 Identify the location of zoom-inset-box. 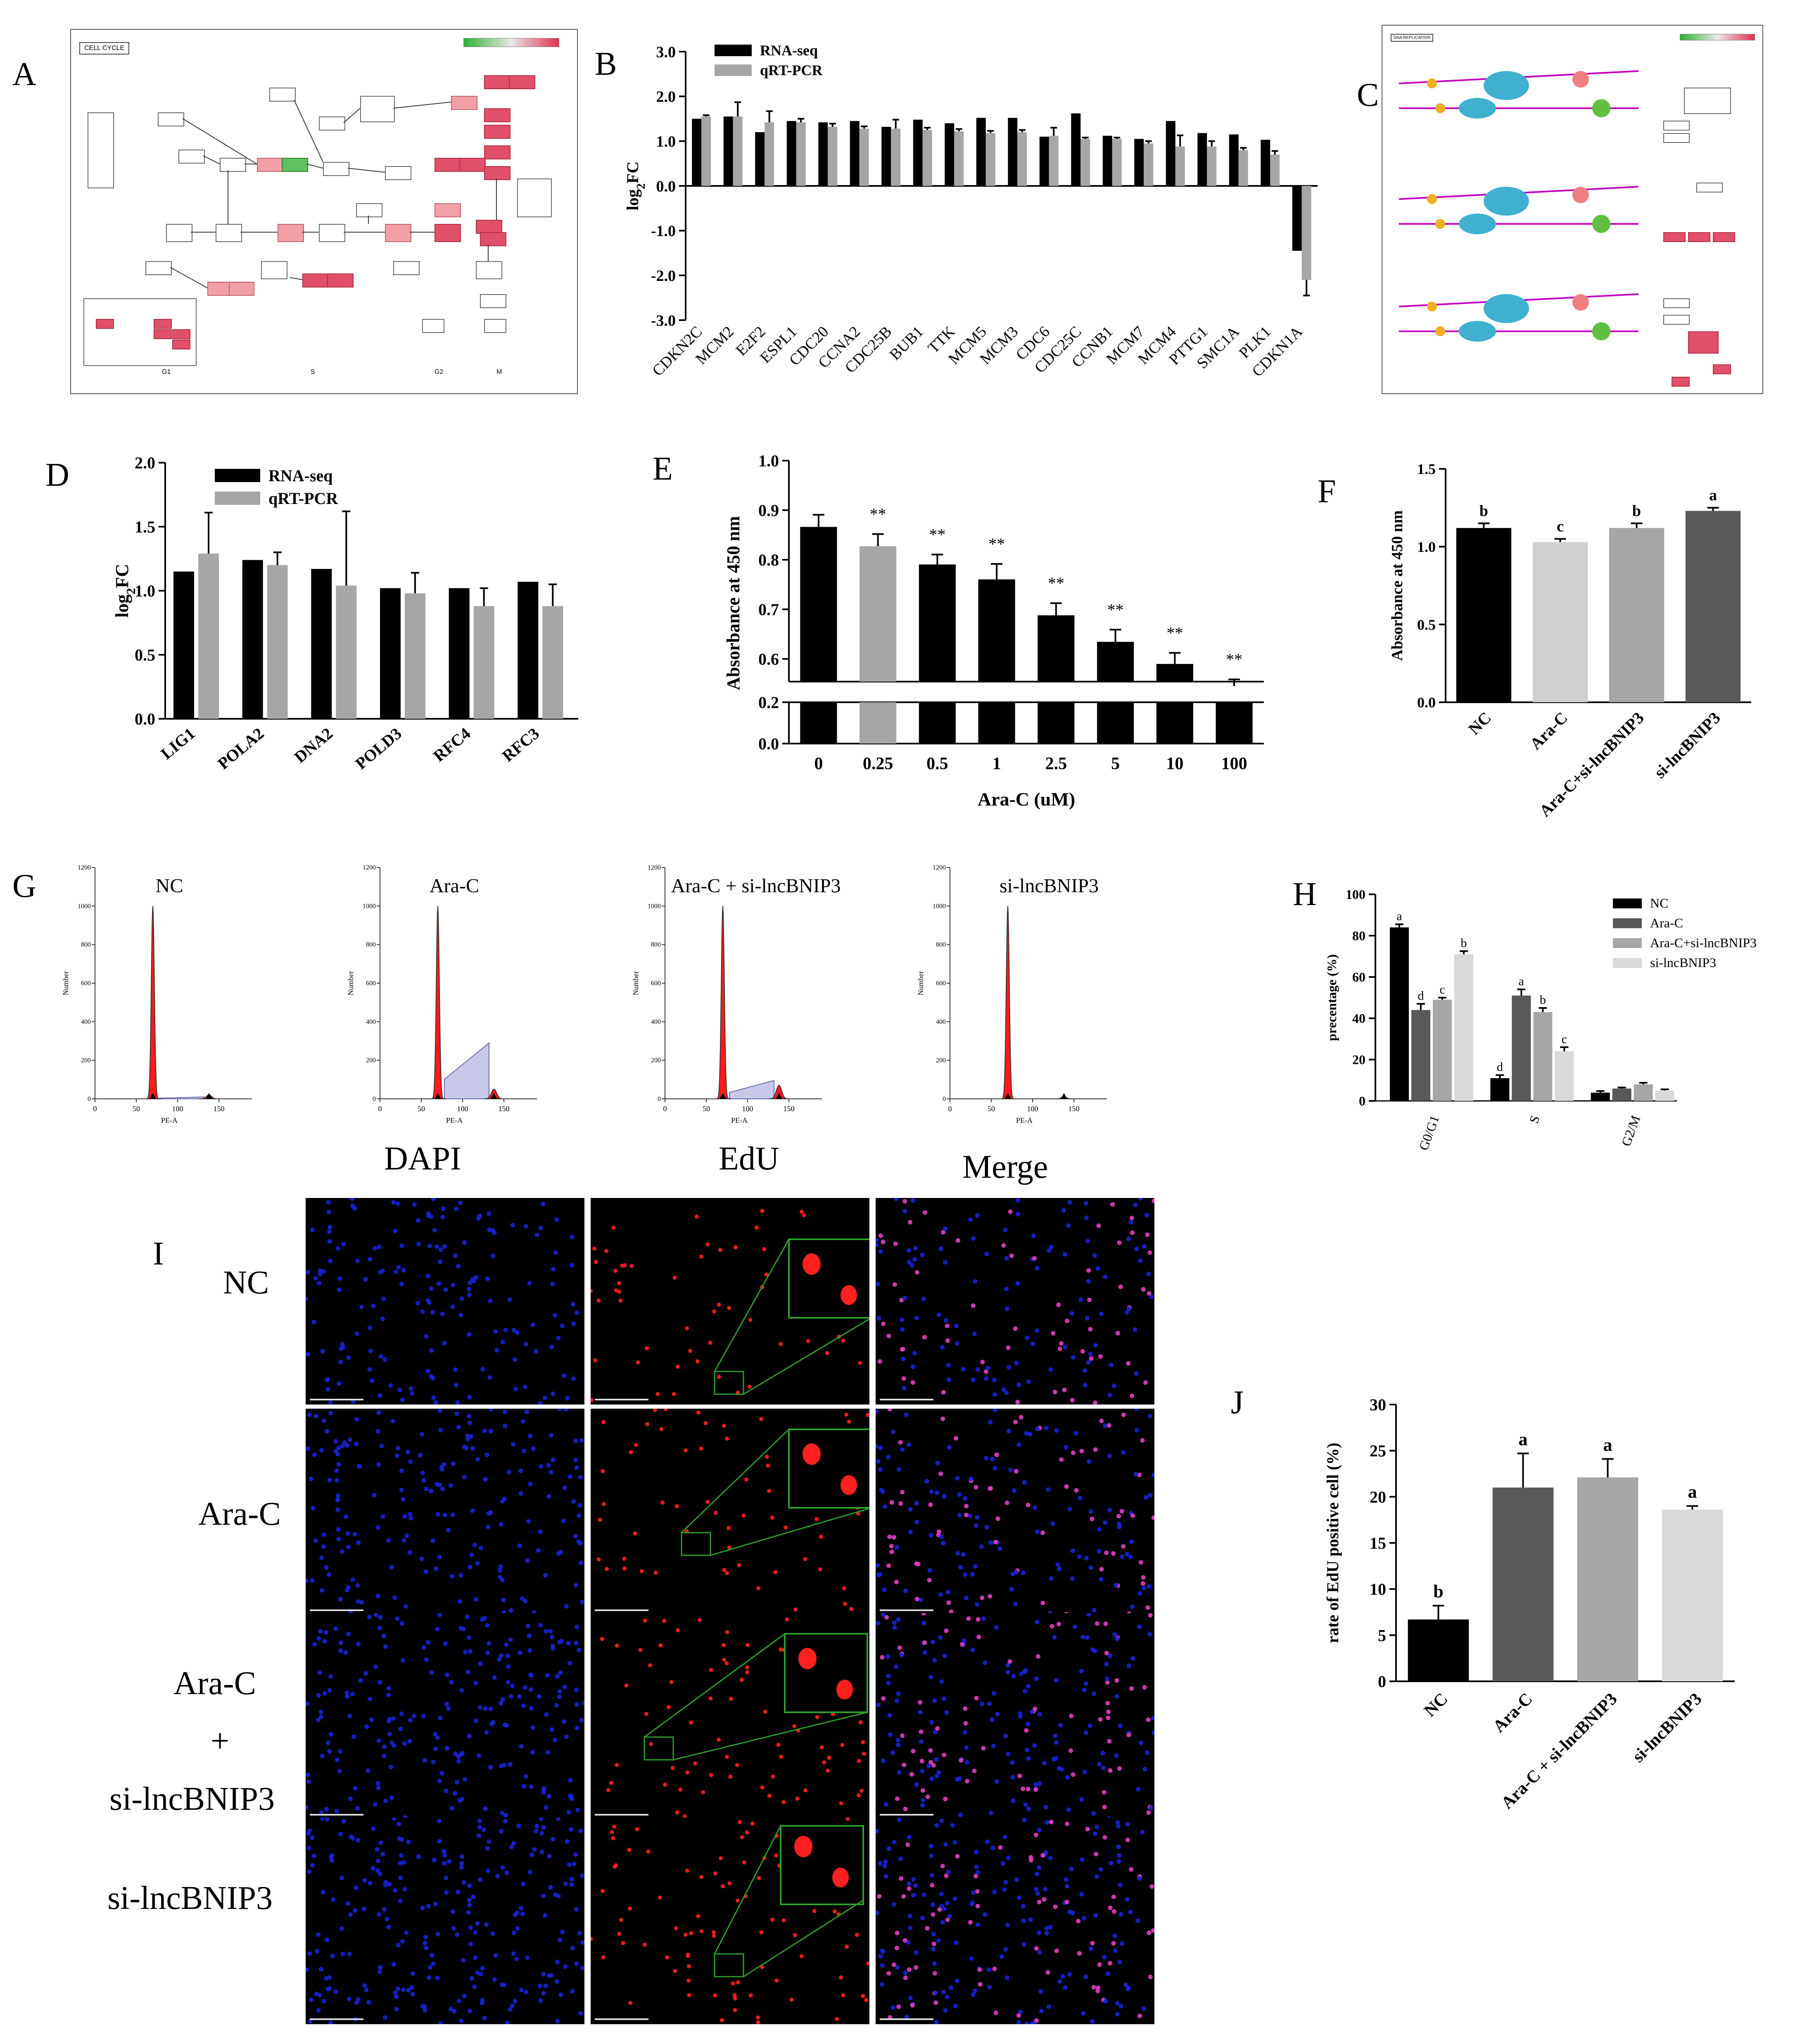
(828, 1279).